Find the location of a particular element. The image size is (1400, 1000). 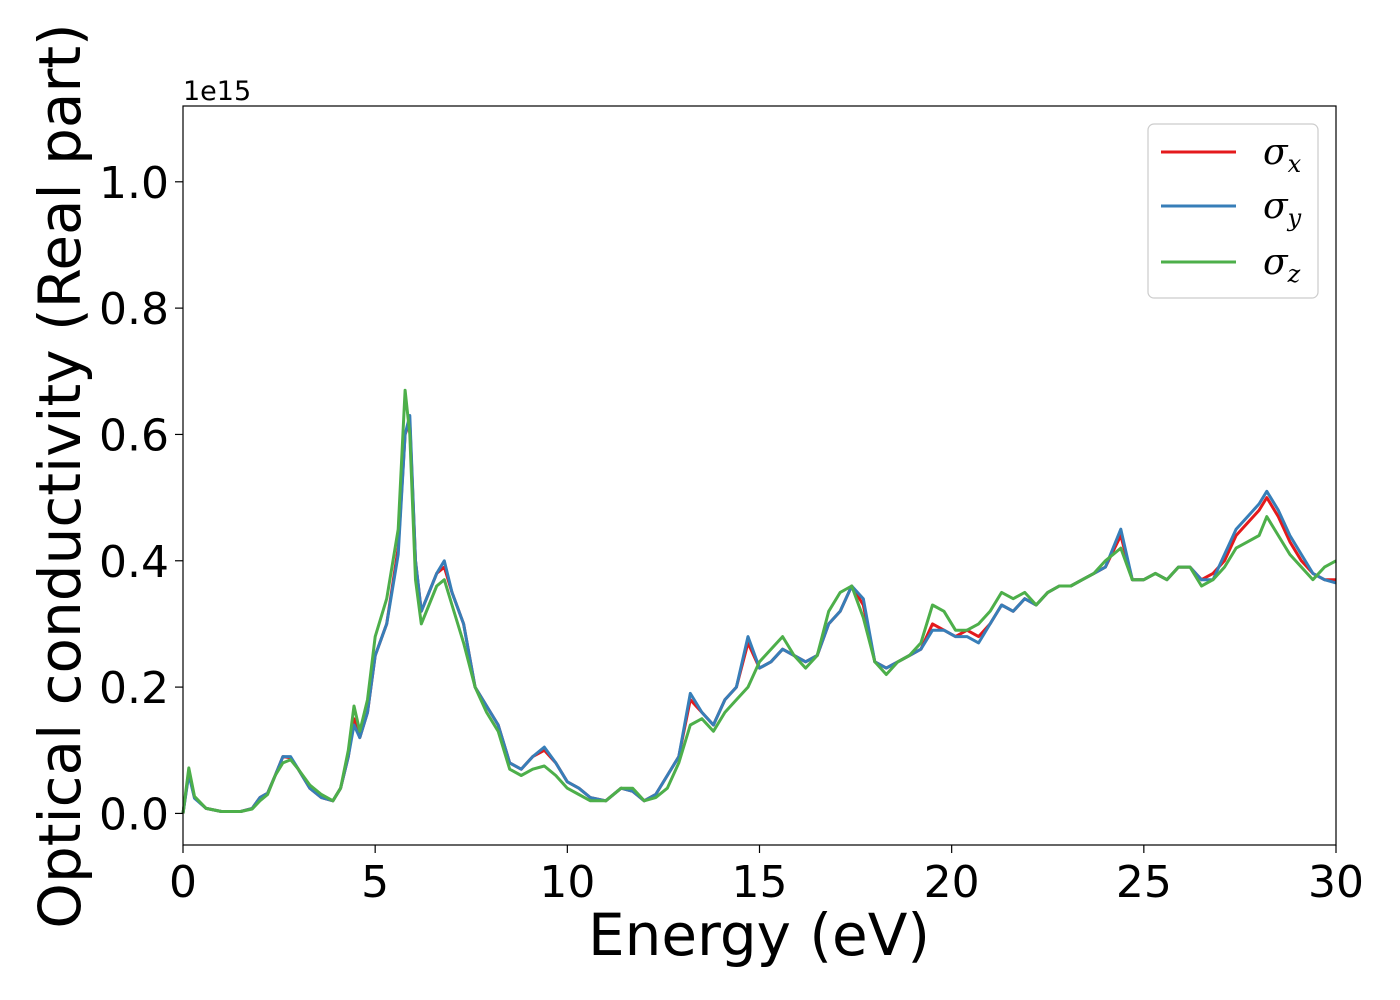

legend-box is located at coordinates (1233, 211).